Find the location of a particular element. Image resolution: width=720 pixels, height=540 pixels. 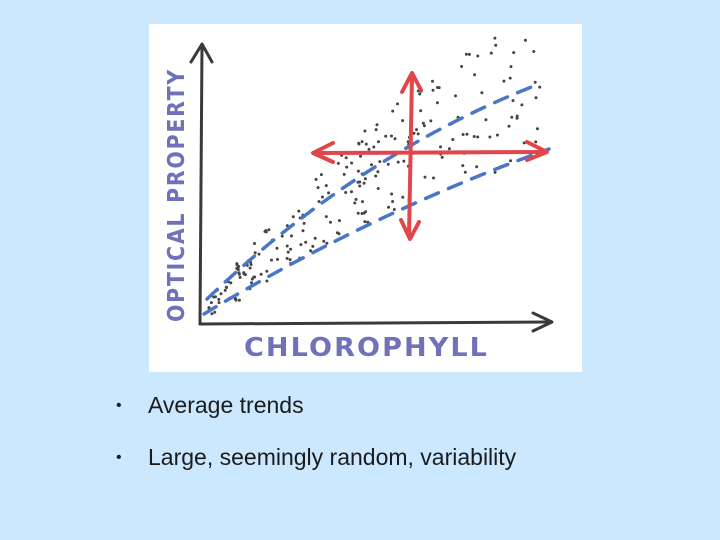

bullet-text: Average trends is located at coordinates (226, 405).